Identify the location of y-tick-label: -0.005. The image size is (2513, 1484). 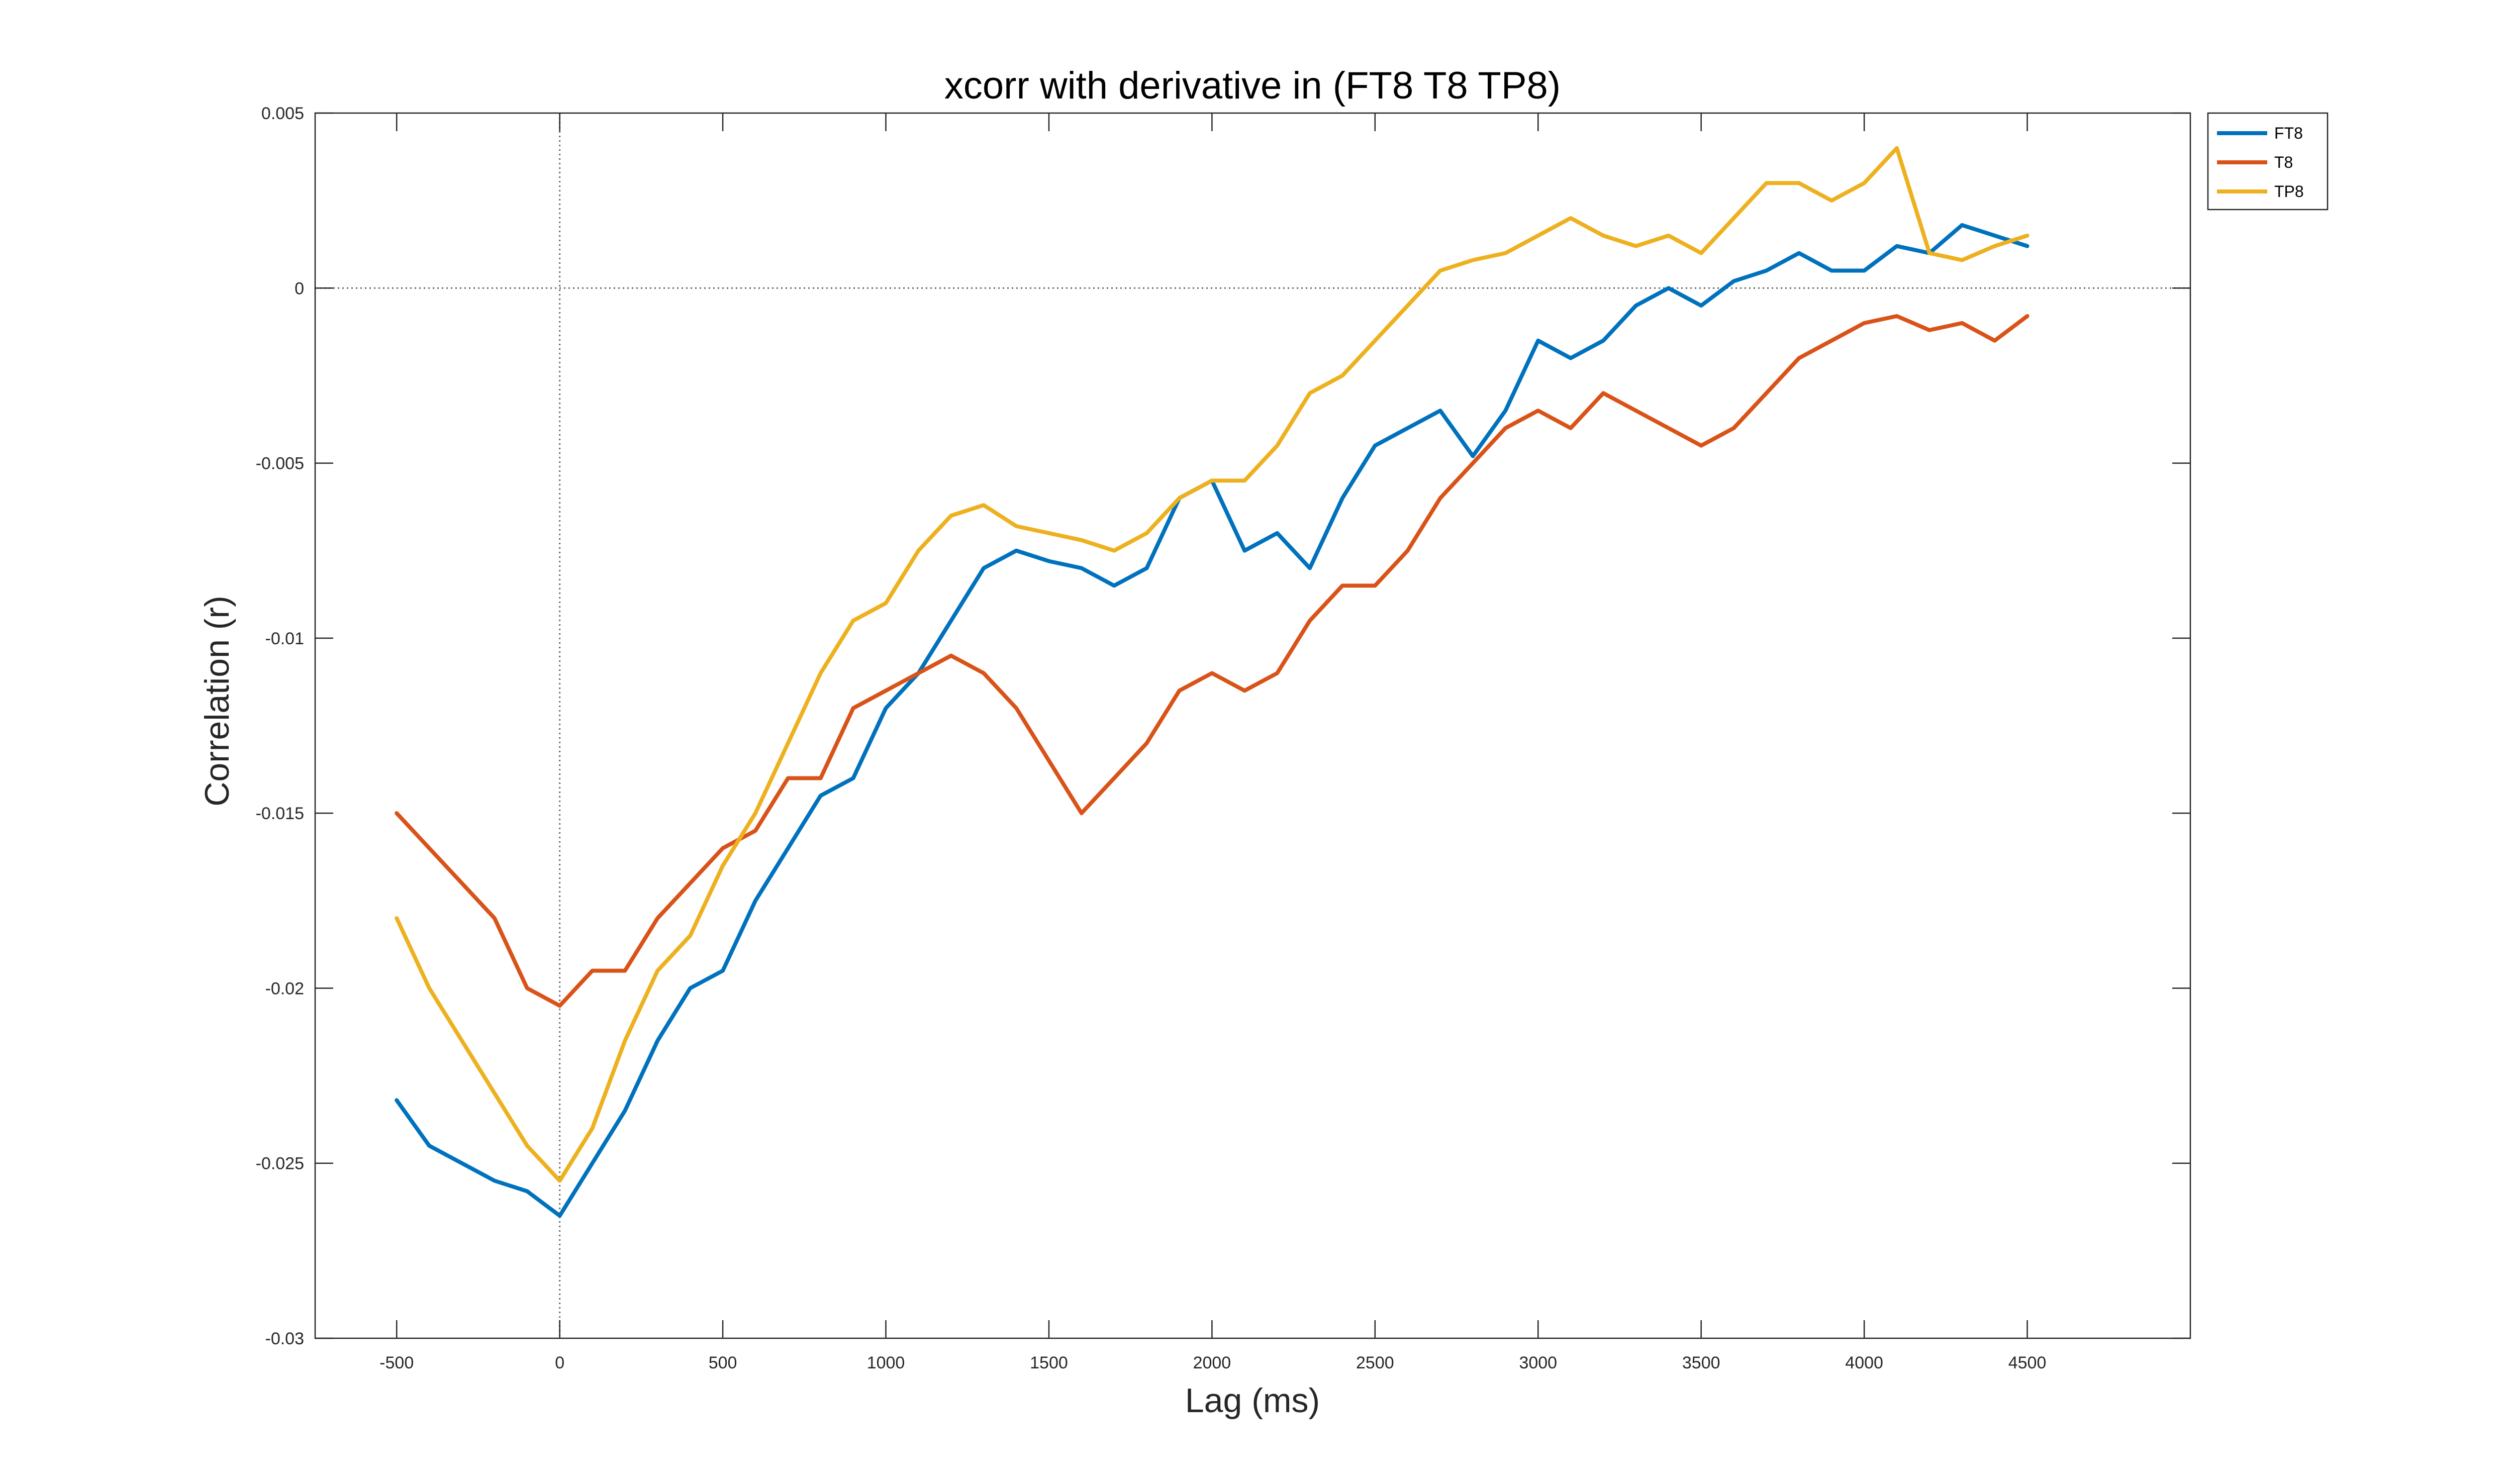
(280, 464).